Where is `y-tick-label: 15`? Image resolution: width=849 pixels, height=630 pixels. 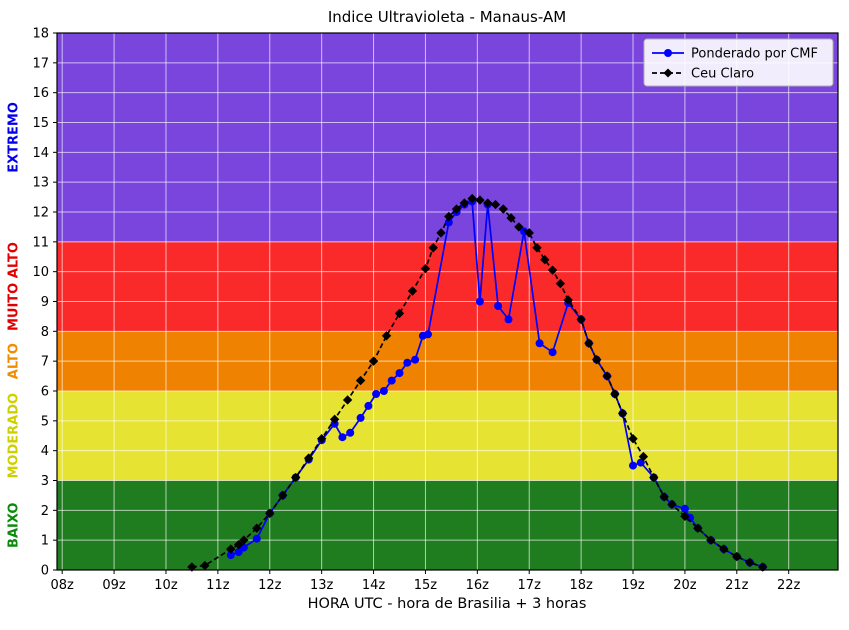 y-tick-label: 15 is located at coordinates (40, 123).